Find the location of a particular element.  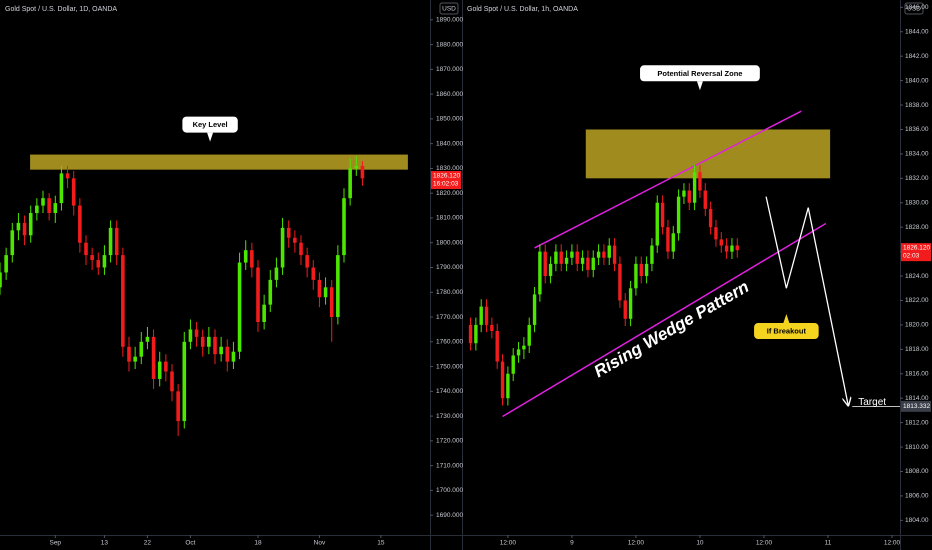

y-tick-label: 1808.00 is located at coordinates (917, 471).